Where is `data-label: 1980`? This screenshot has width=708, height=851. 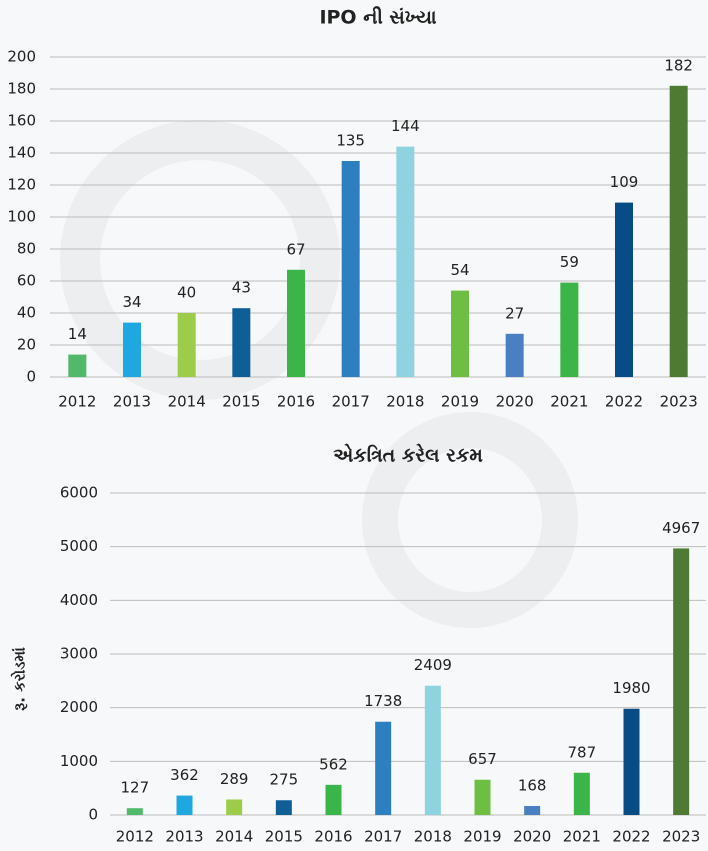 data-label: 1980 is located at coordinates (631, 688).